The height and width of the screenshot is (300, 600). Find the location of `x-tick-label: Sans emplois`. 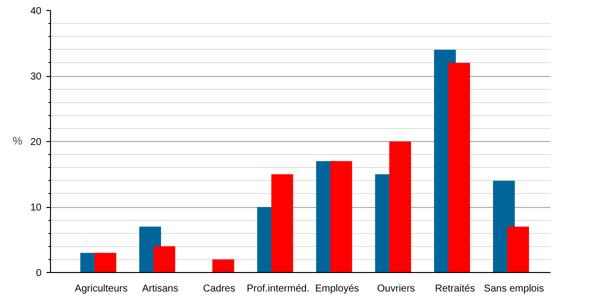

x-tick-label: Sans emplois is located at coordinates (514, 289).